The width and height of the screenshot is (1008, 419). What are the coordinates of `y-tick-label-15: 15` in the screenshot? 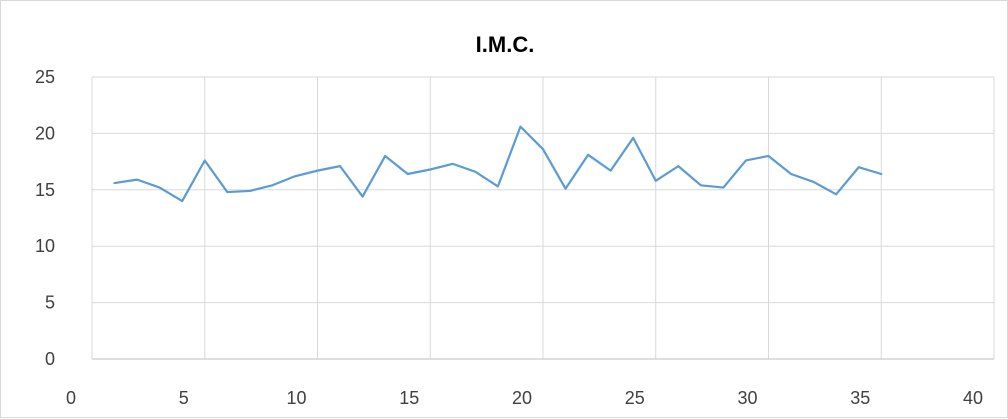 It's located at (45, 190).